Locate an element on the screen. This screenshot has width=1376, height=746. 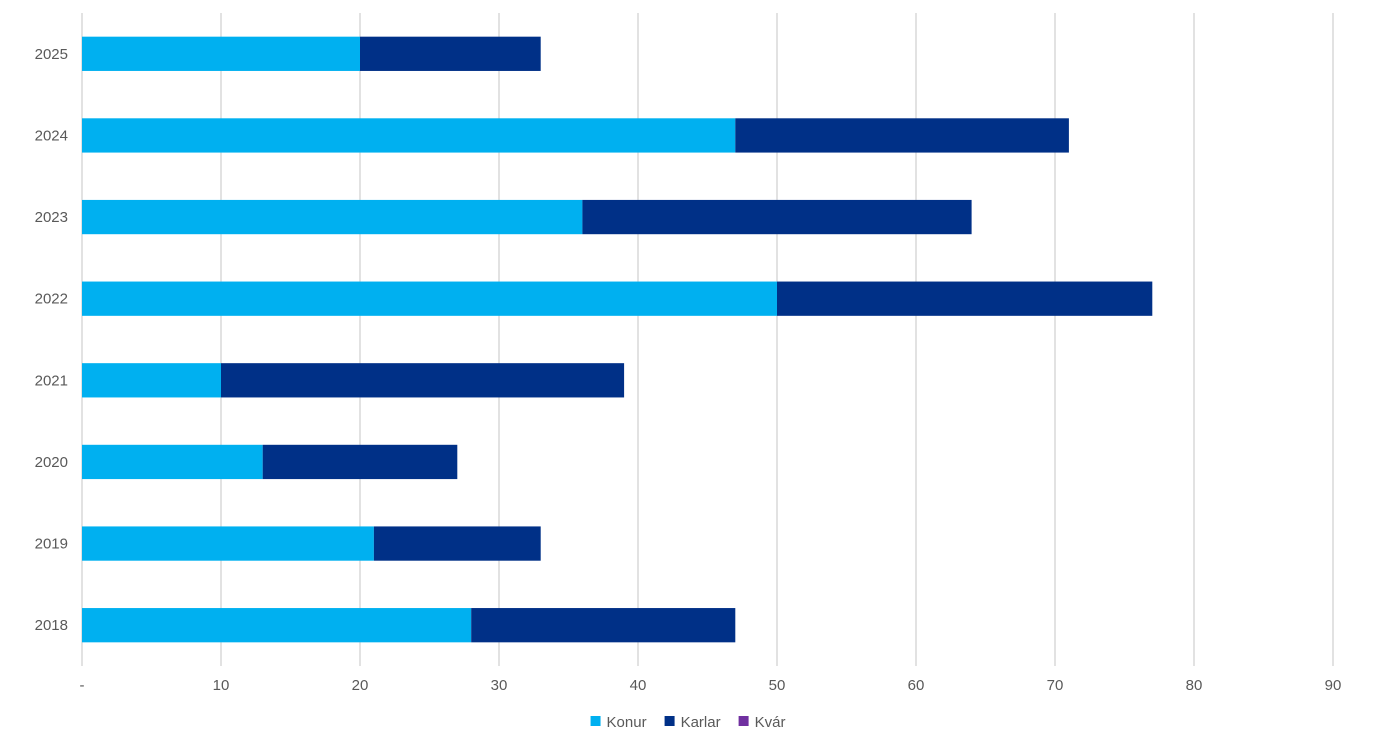
legend-label-kv-r: Kvár is located at coordinates (770, 722).